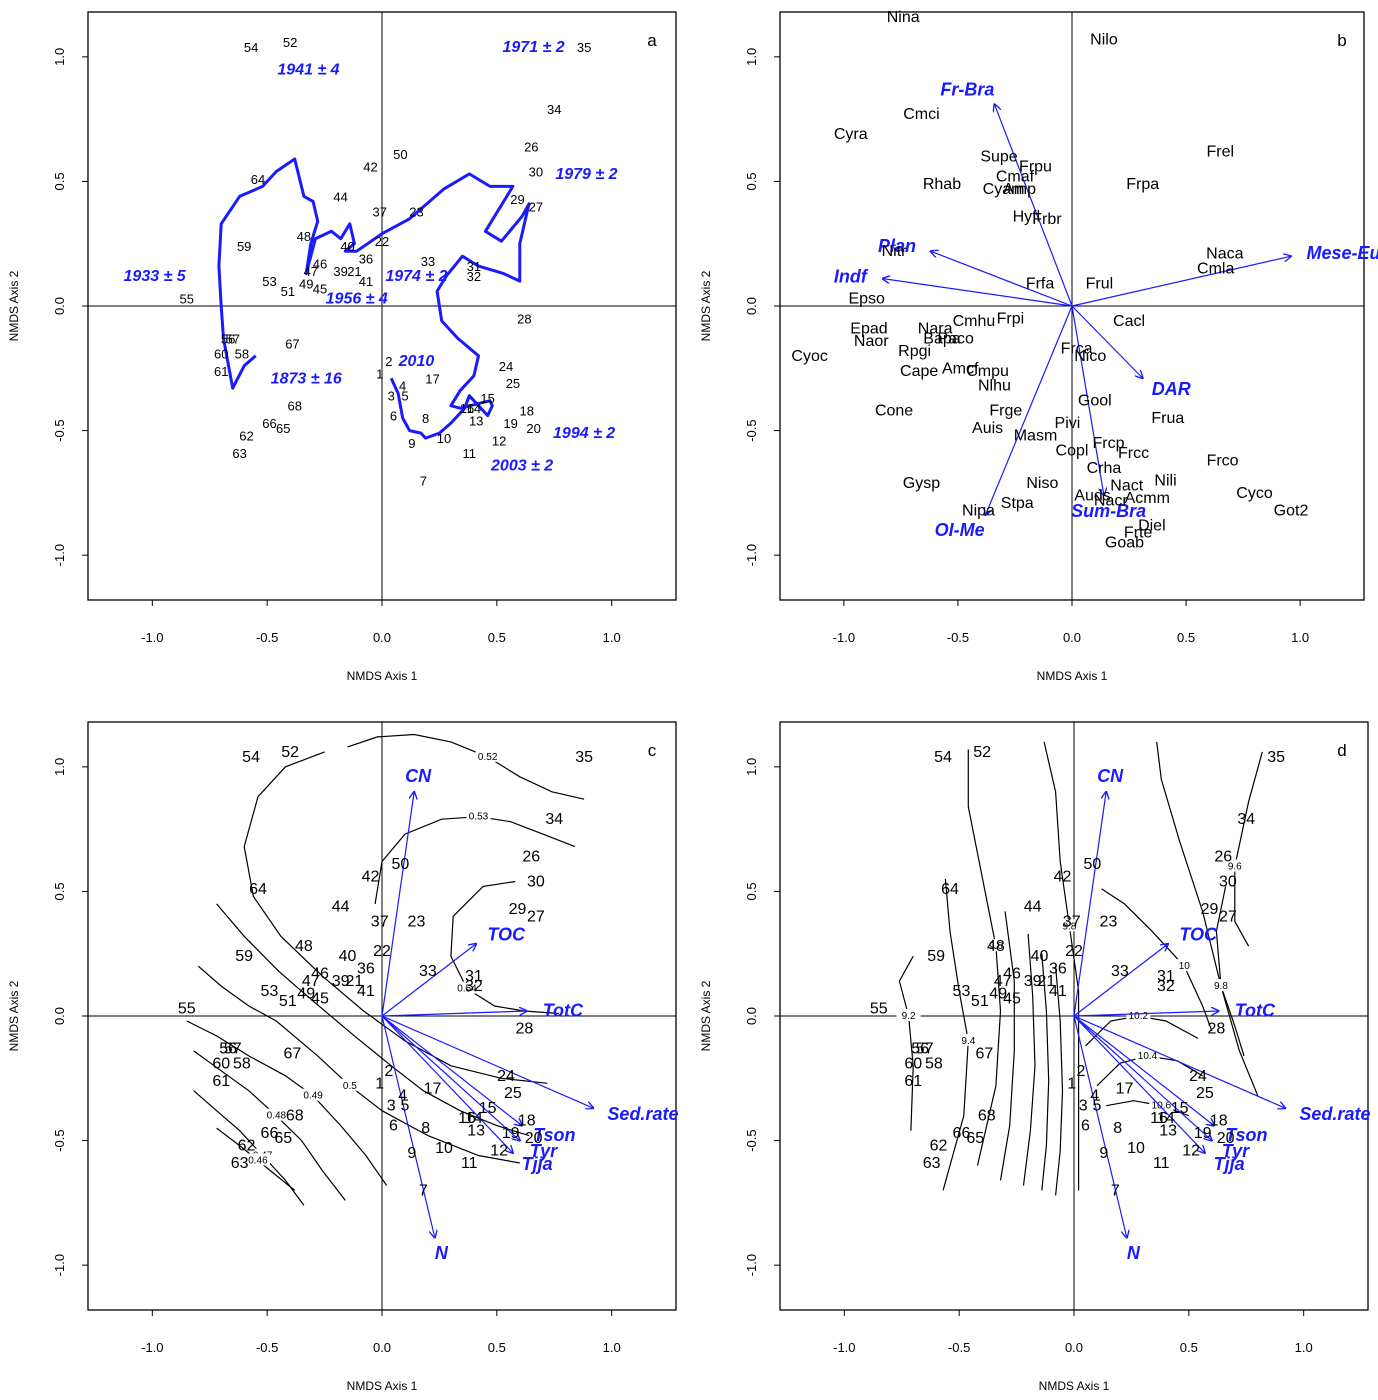 The image size is (1378, 1400). I want to click on sample-point-label: 35, so click(1276, 757).